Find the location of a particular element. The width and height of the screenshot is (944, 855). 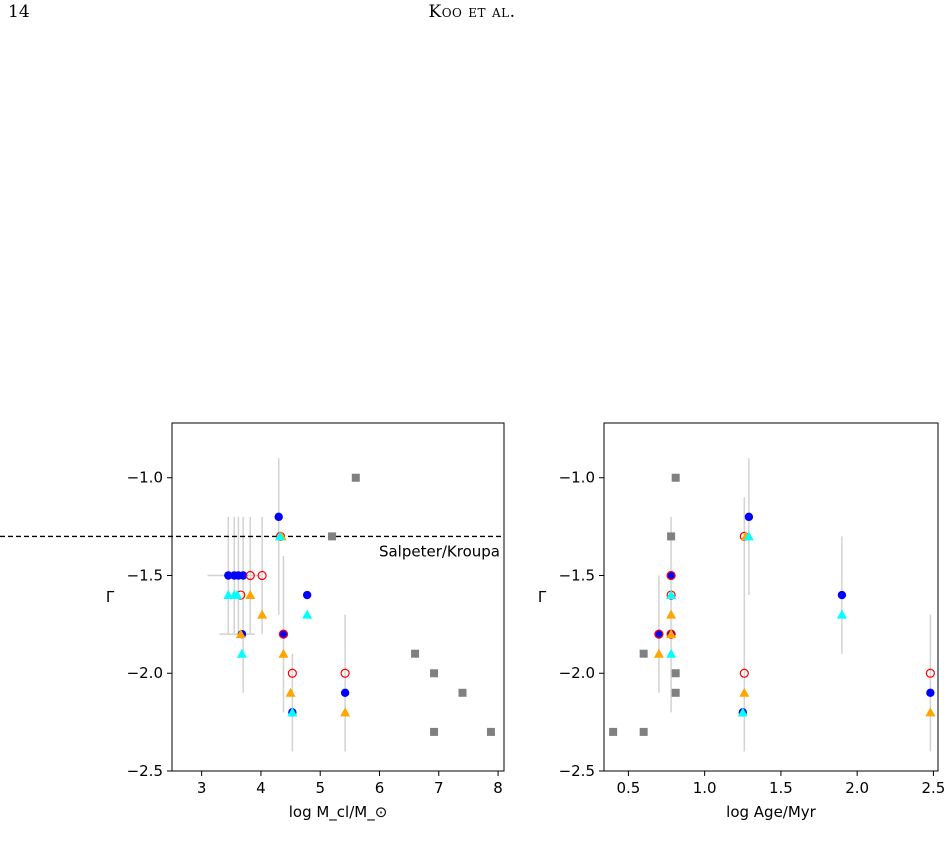

x-tick-label: 8 is located at coordinates (498, 788).